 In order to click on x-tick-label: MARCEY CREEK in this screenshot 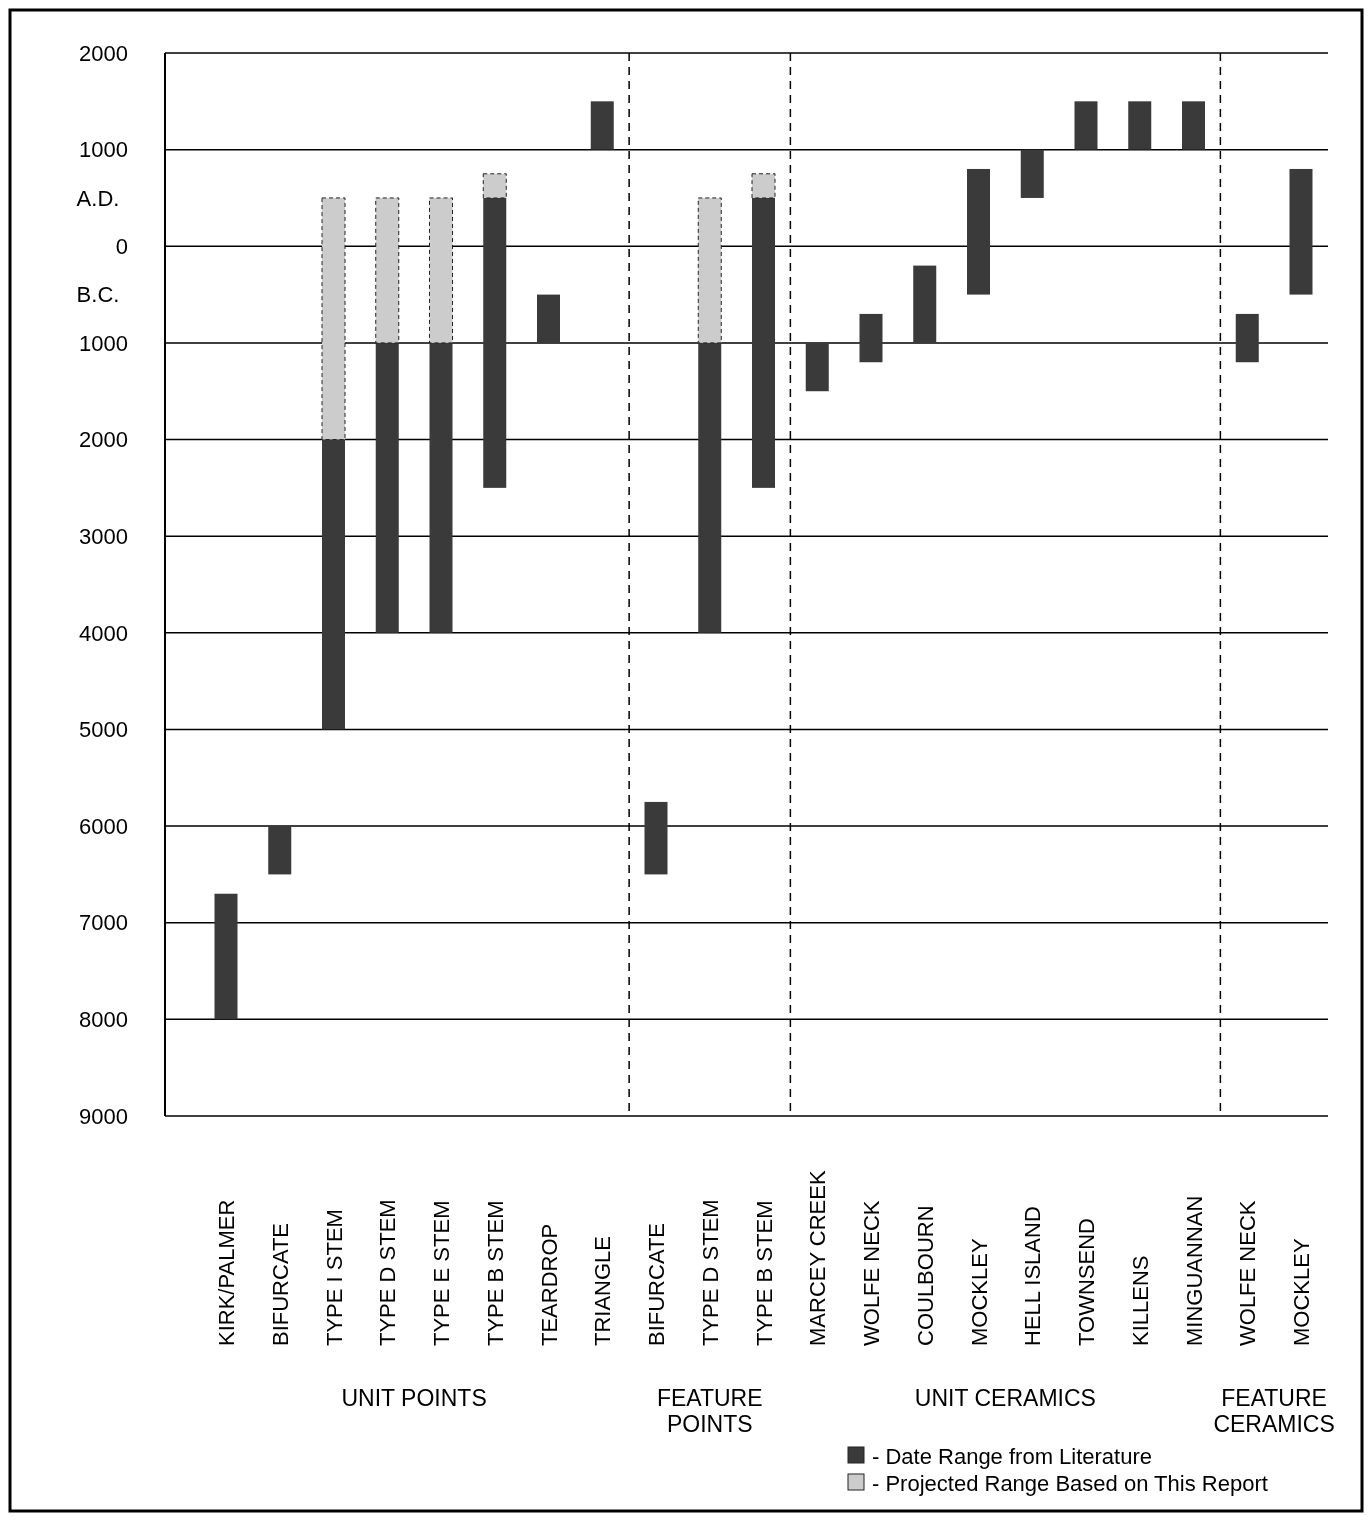, I will do `click(818, 1258)`.